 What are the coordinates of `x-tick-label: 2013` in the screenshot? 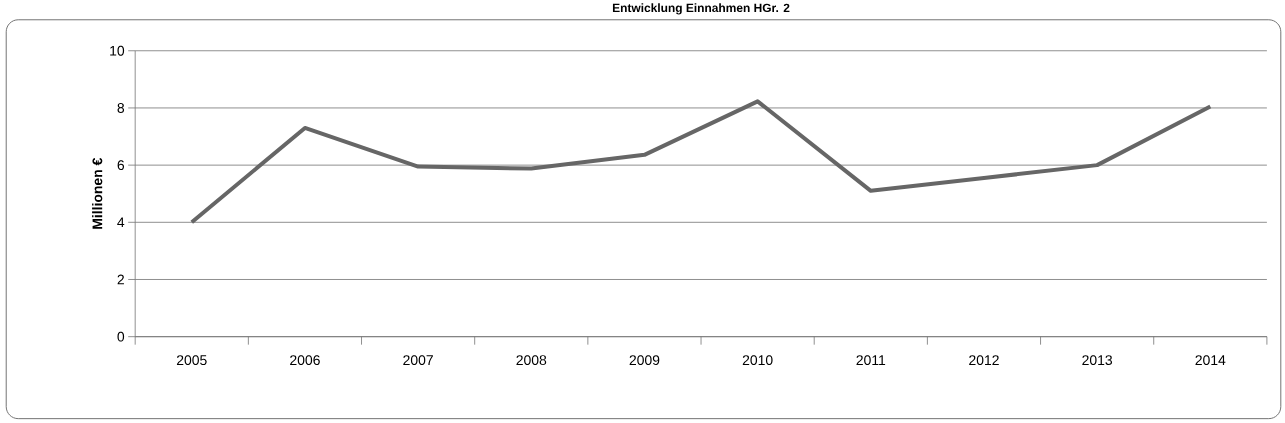 It's located at (1097, 360).